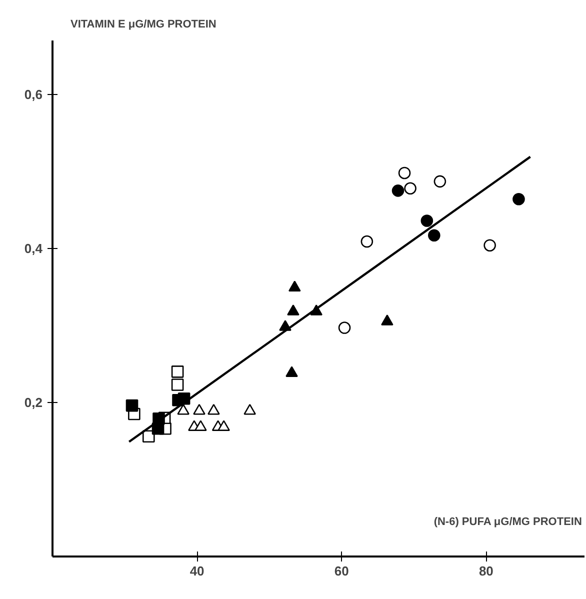  Describe the element at coordinates (33, 94) in the screenshot. I see `y-tick-label: 0,6` at that location.